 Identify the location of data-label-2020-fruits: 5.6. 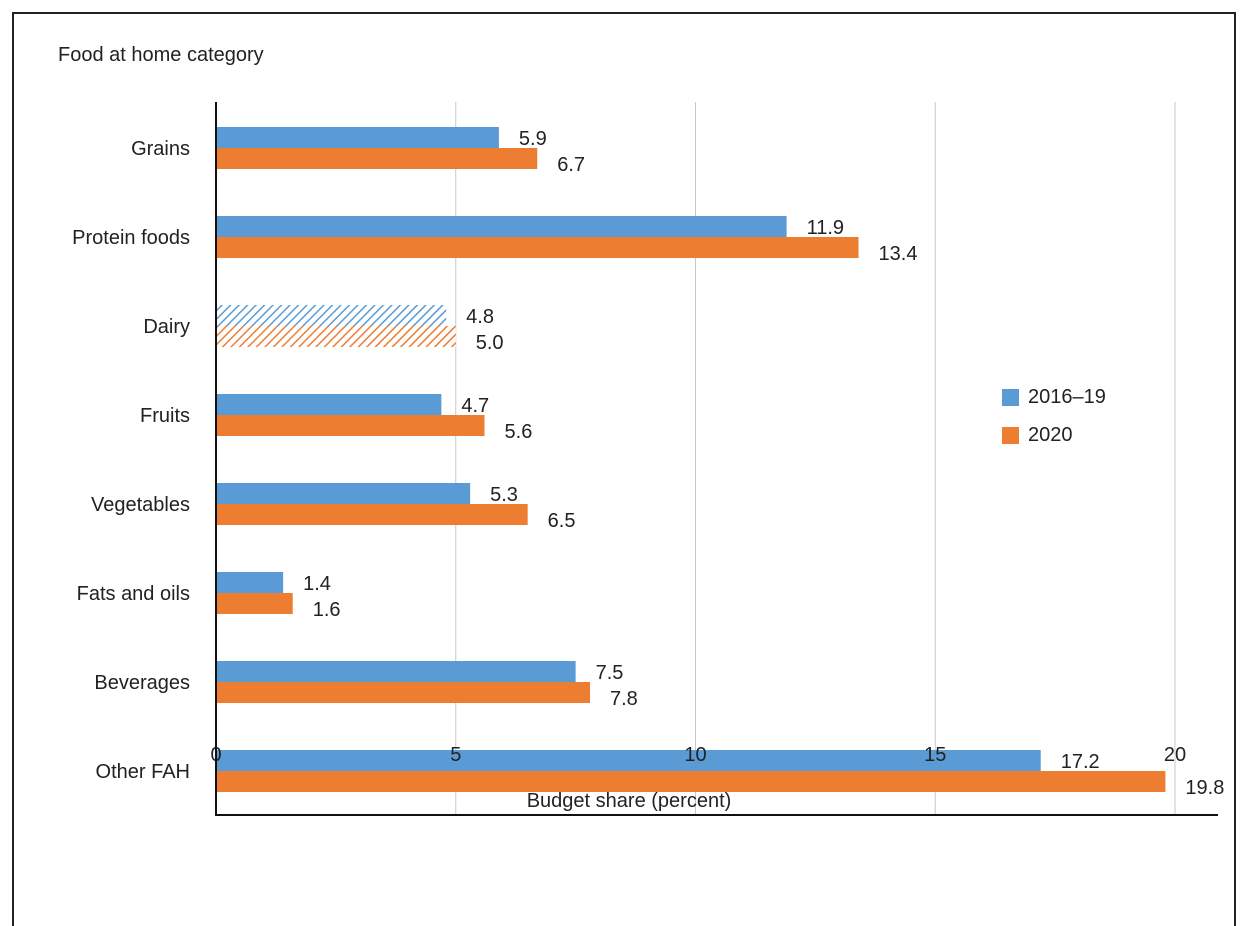
(519, 432).